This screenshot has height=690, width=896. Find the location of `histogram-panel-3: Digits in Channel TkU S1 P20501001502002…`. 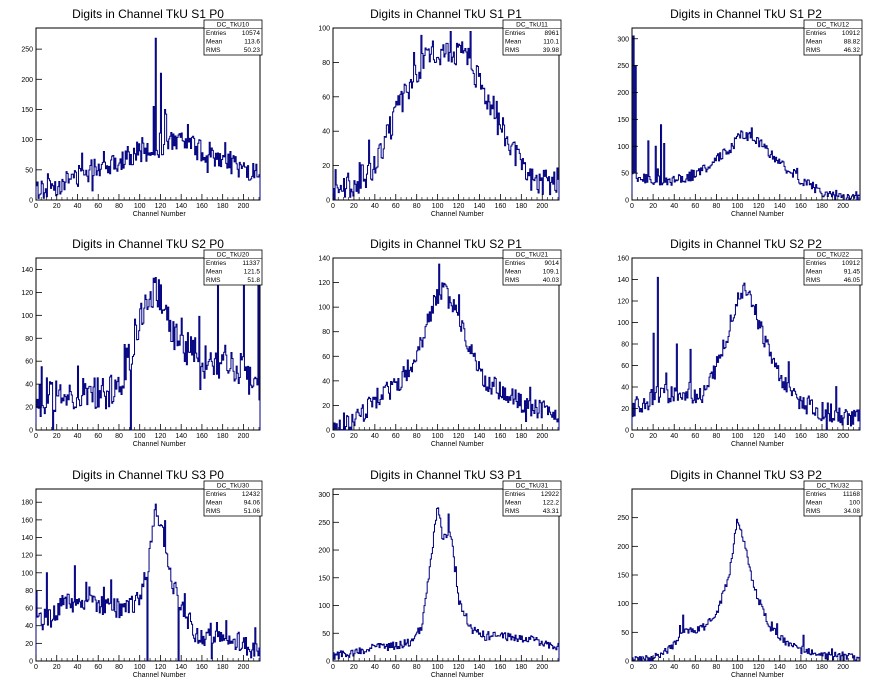

histogram-panel-3: Digits in Channel TkU S1 P20501001502002… is located at coordinates (740, 112).